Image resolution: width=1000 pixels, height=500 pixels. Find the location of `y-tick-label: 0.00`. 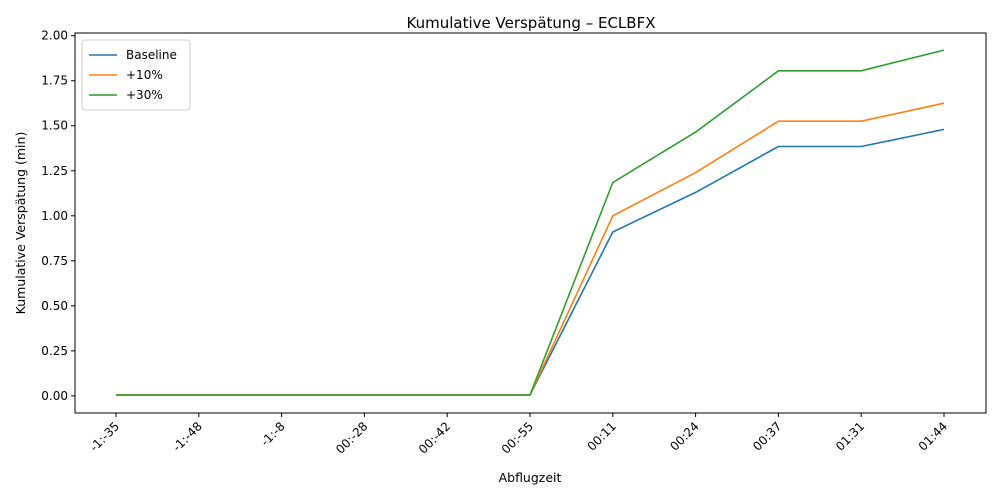

y-tick-label: 0.00 is located at coordinates (54, 396).